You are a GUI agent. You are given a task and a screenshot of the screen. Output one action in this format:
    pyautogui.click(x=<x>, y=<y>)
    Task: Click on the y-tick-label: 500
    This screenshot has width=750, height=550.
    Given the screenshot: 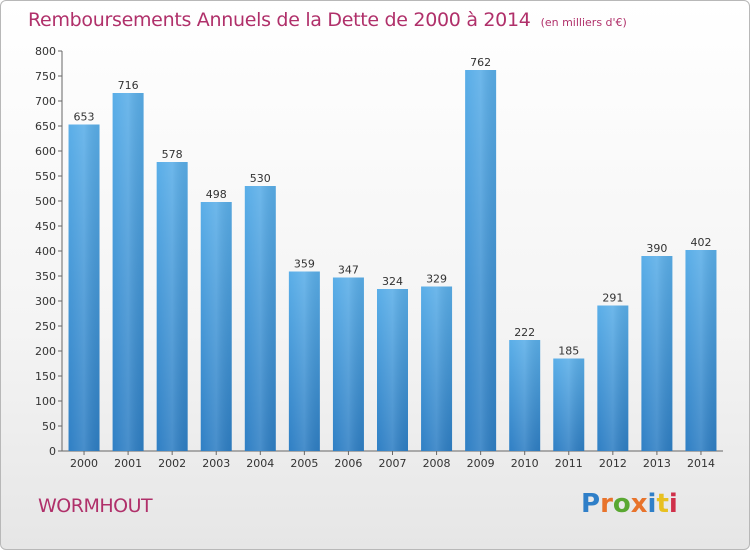 What is the action you would take?
    pyautogui.click(x=45, y=201)
    